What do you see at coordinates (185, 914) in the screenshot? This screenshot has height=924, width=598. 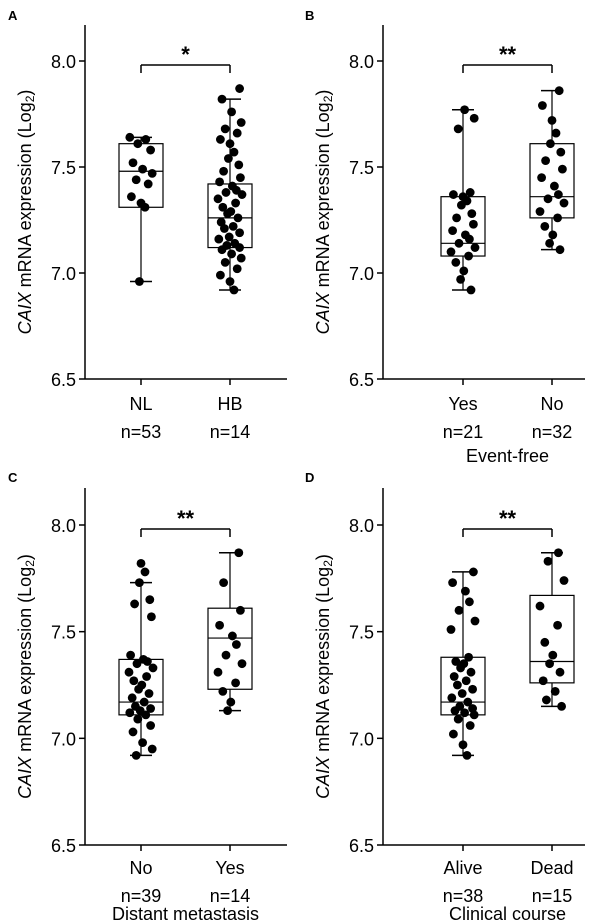 I see `x-axis-label: Distant metastasis` at bounding box center [185, 914].